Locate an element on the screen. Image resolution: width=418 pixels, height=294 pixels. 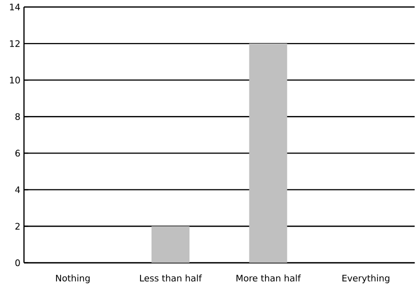
x-tick-label: More than half is located at coordinates (268, 278).